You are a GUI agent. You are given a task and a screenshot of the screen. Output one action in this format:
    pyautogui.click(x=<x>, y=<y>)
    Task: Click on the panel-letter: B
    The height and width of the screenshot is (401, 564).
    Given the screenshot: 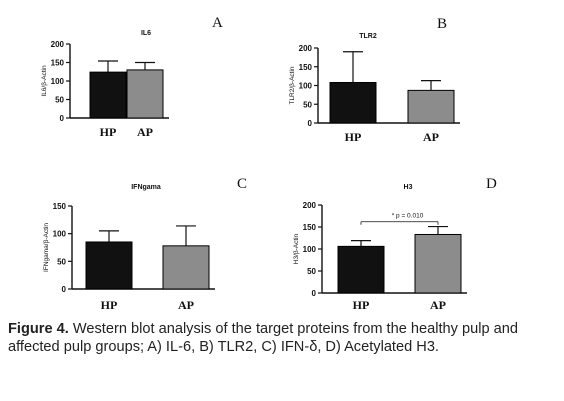 What is the action you would take?
    pyautogui.click(x=442, y=24)
    